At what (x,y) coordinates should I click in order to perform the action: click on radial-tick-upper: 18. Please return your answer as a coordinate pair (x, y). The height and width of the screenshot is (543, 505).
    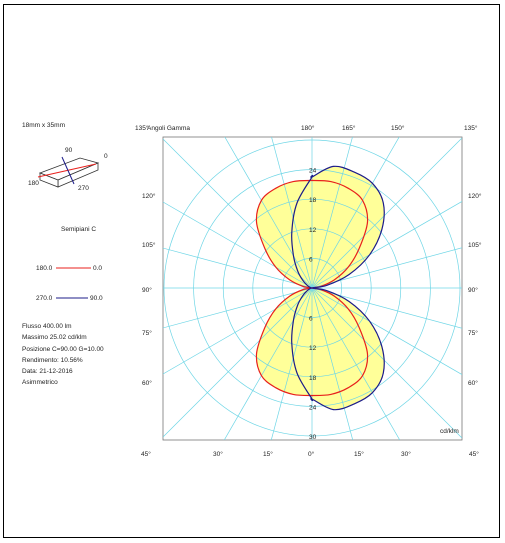
    Looking at the image, I should click on (313, 200).